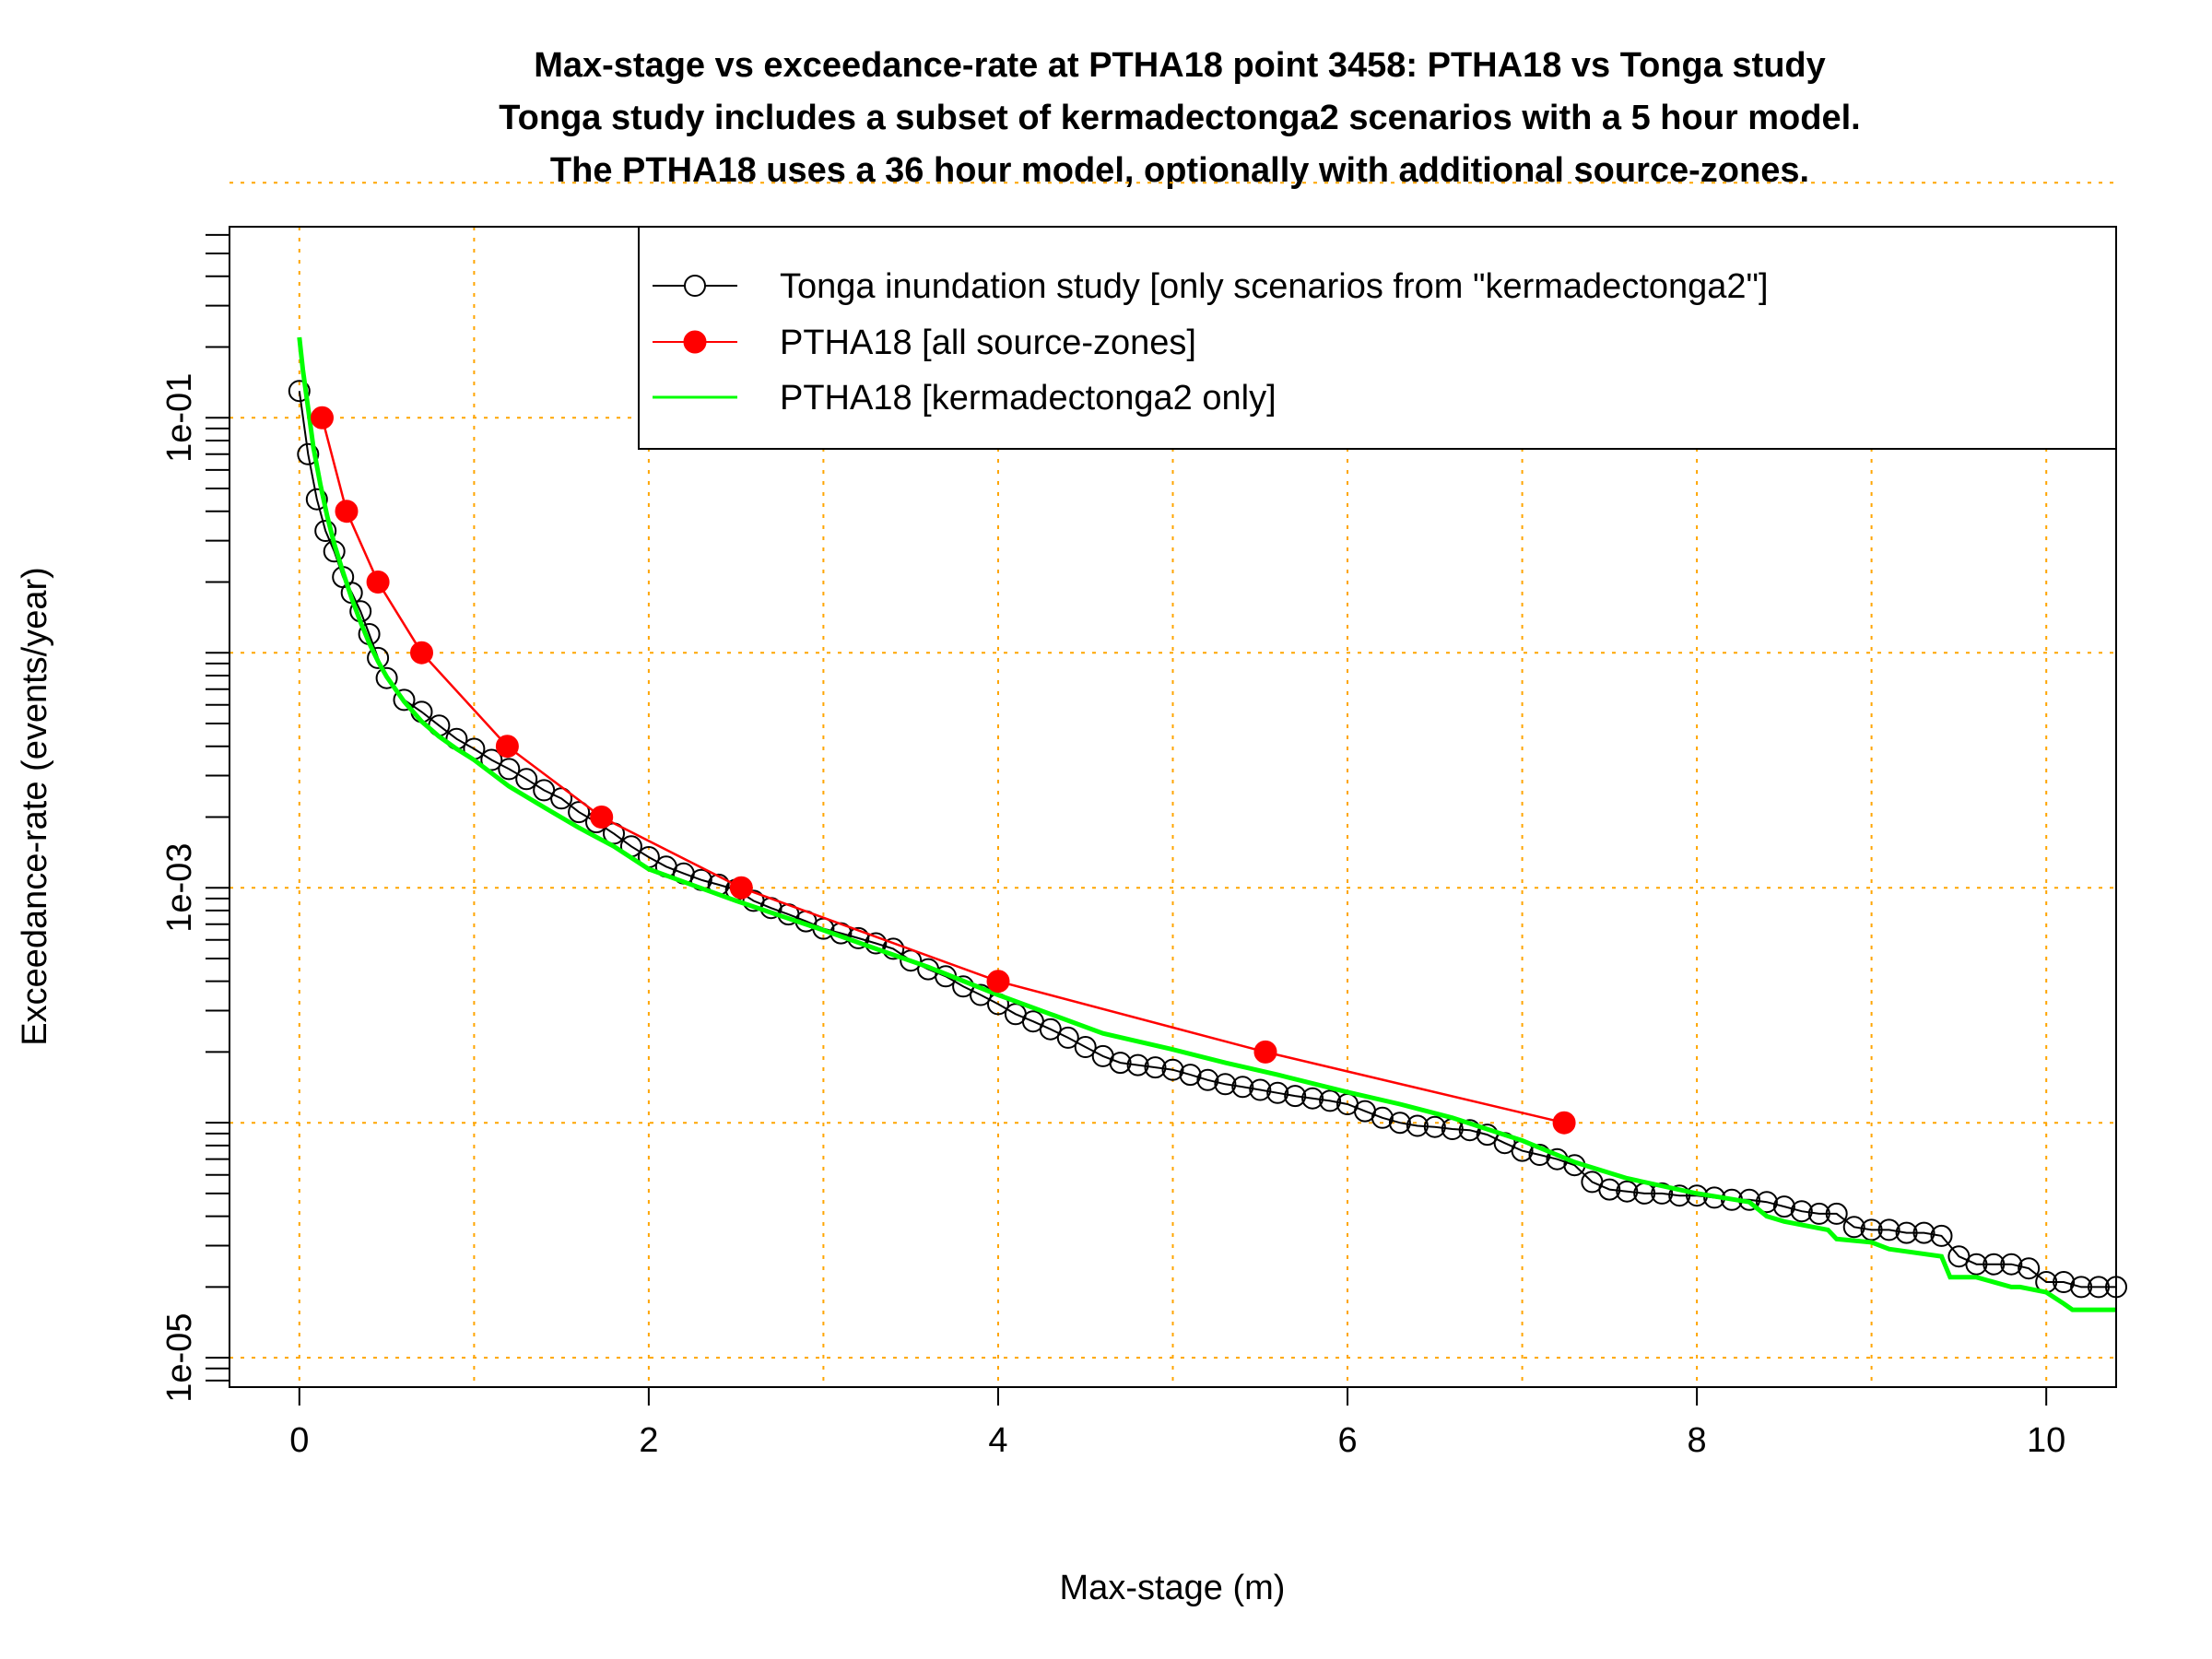 The width and height of the screenshot is (2212, 1659). Describe the element at coordinates (179, 418) in the screenshot. I see `y-tick-label: 1e-01` at that location.